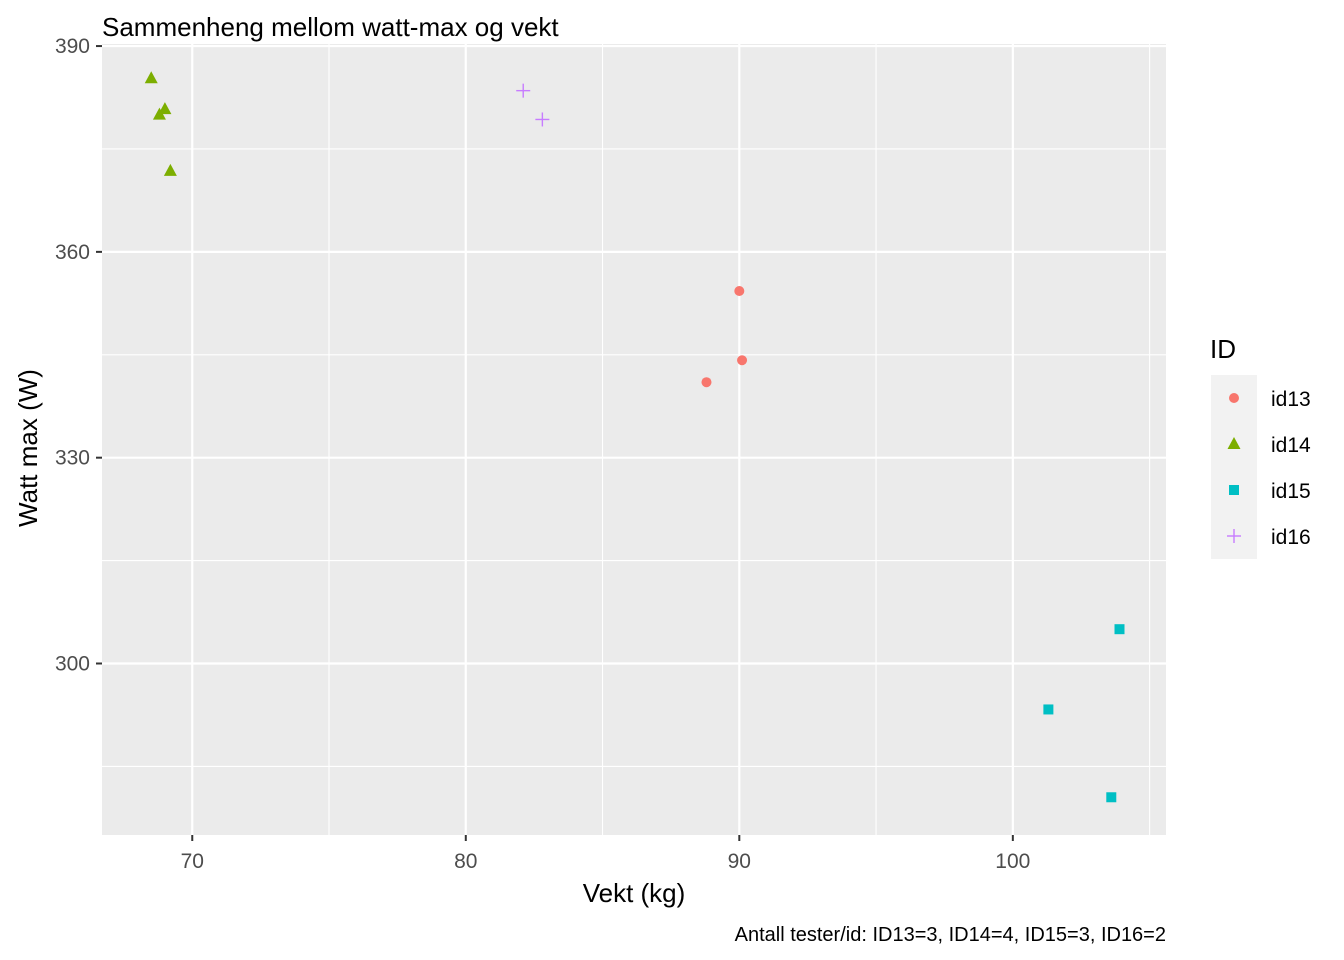  Describe the element at coordinates (739, 861) in the screenshot. I see `x-tick-label: 90` at that location.